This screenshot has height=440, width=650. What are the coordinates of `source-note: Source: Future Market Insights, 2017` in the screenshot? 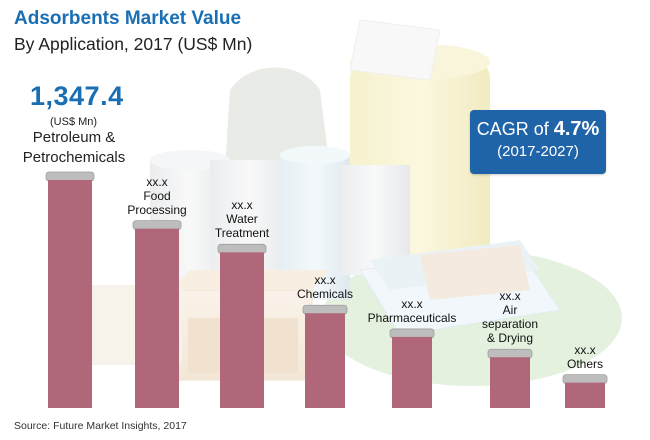 It's located at (100, 426).